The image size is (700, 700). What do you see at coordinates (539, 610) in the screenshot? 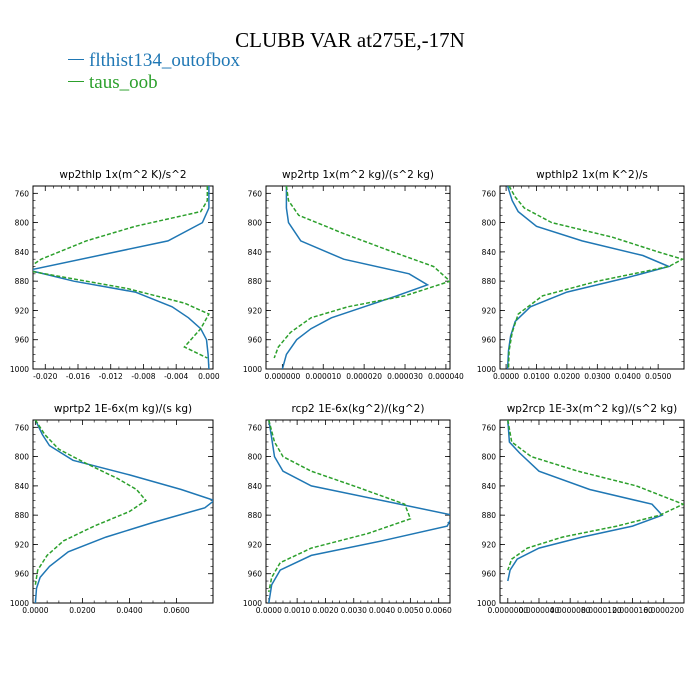
I see `x-tick-label: 0.0000040` at bounding box center [539, 610].